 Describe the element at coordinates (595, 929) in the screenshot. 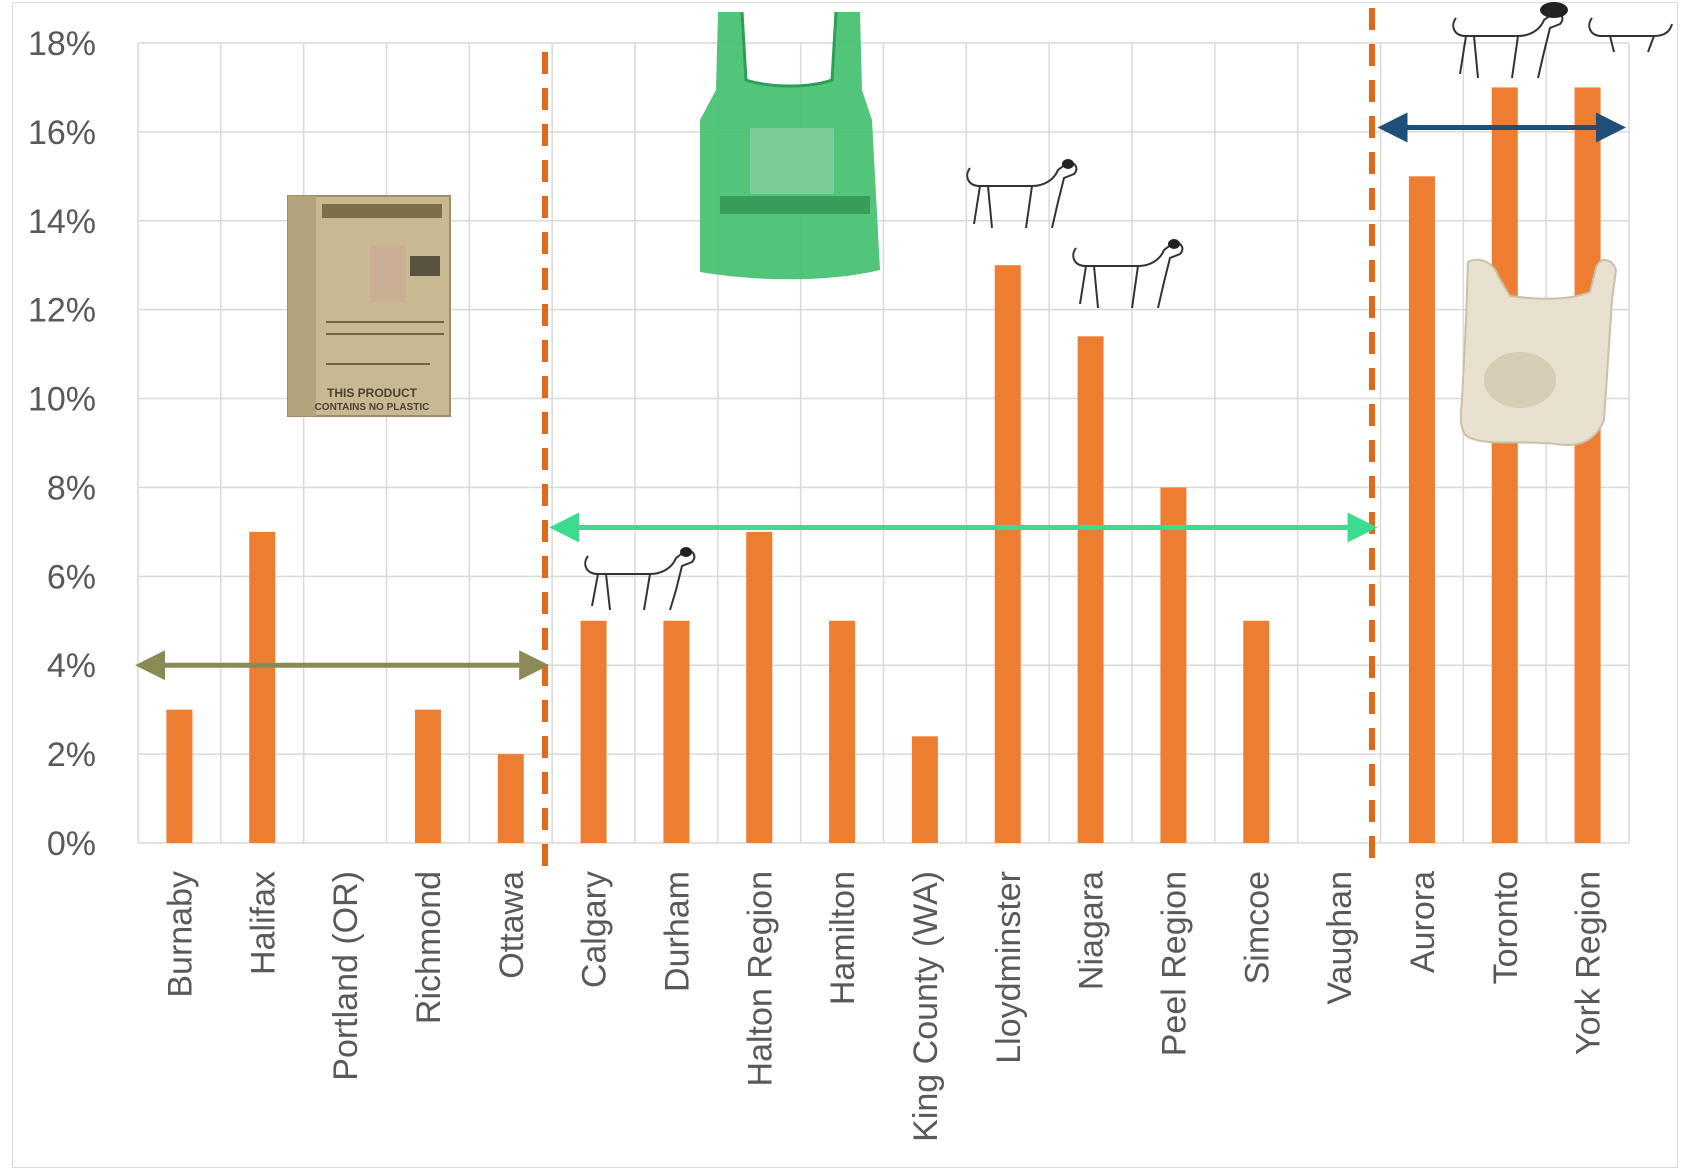

I see `category-label: Calgary` at that location.